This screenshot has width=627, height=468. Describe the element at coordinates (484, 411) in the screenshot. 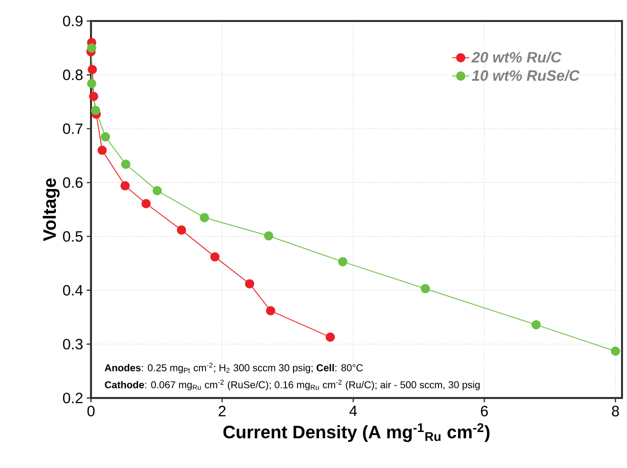

I see `x-tick-label: 6` at that location.